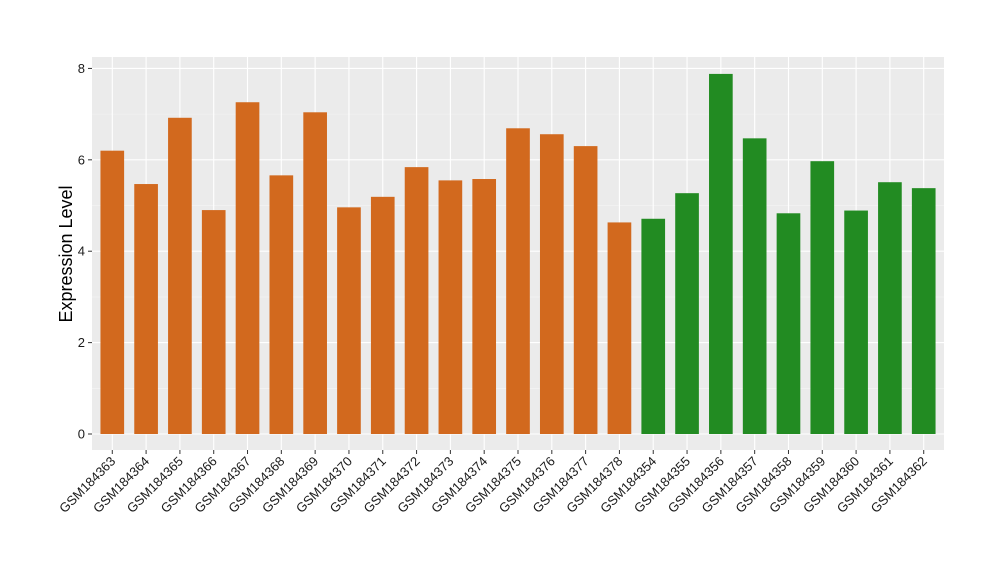 This screenshot has width=1000, height=580. Describe the element at coordinates (754, 286) in the screenshot. I see `bar-GSM184357` at that location.